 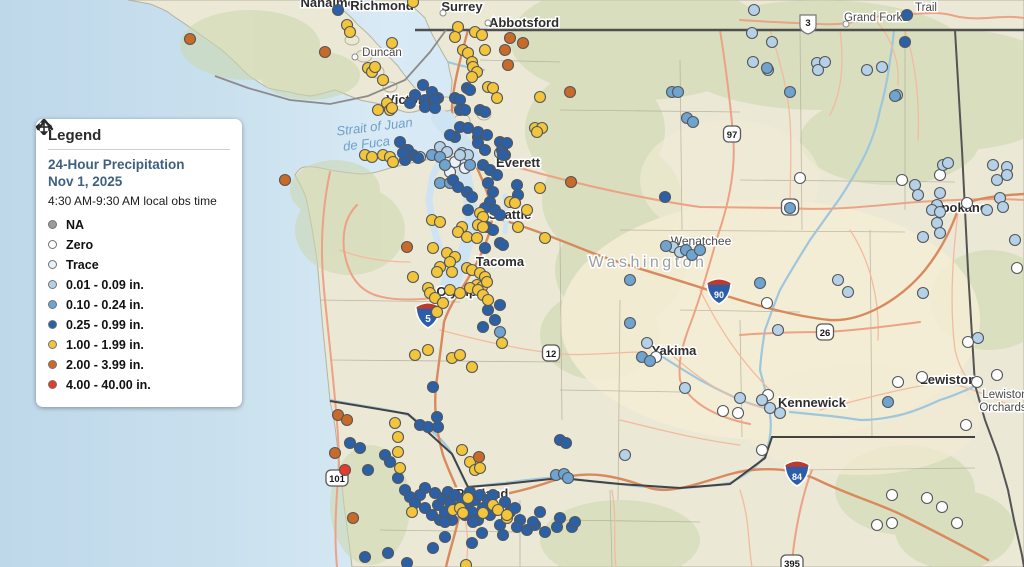 I want to click on collapse-legend-button, so click(x=45, y=125).